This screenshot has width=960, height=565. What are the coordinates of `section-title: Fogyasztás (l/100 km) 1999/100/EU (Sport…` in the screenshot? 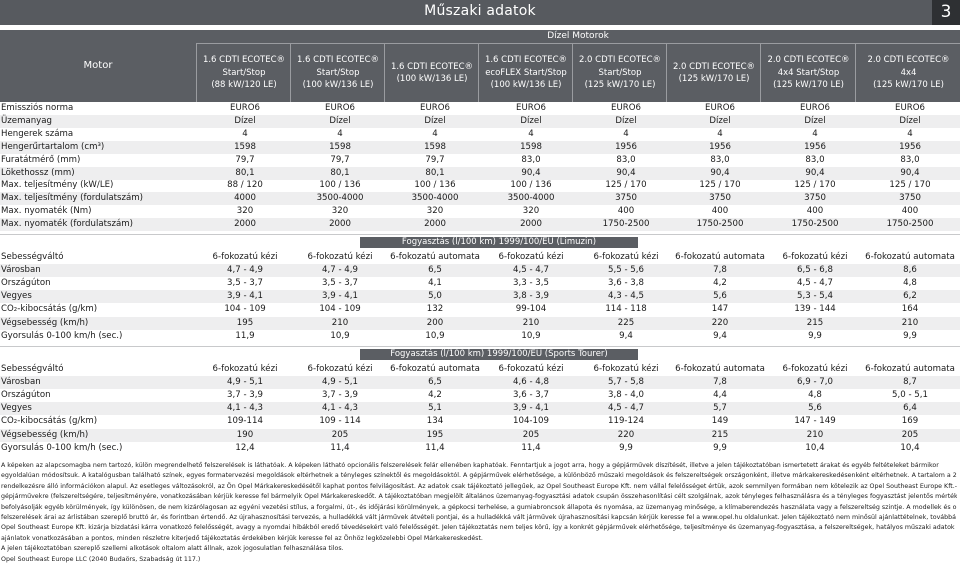 It's located at (499, 354).